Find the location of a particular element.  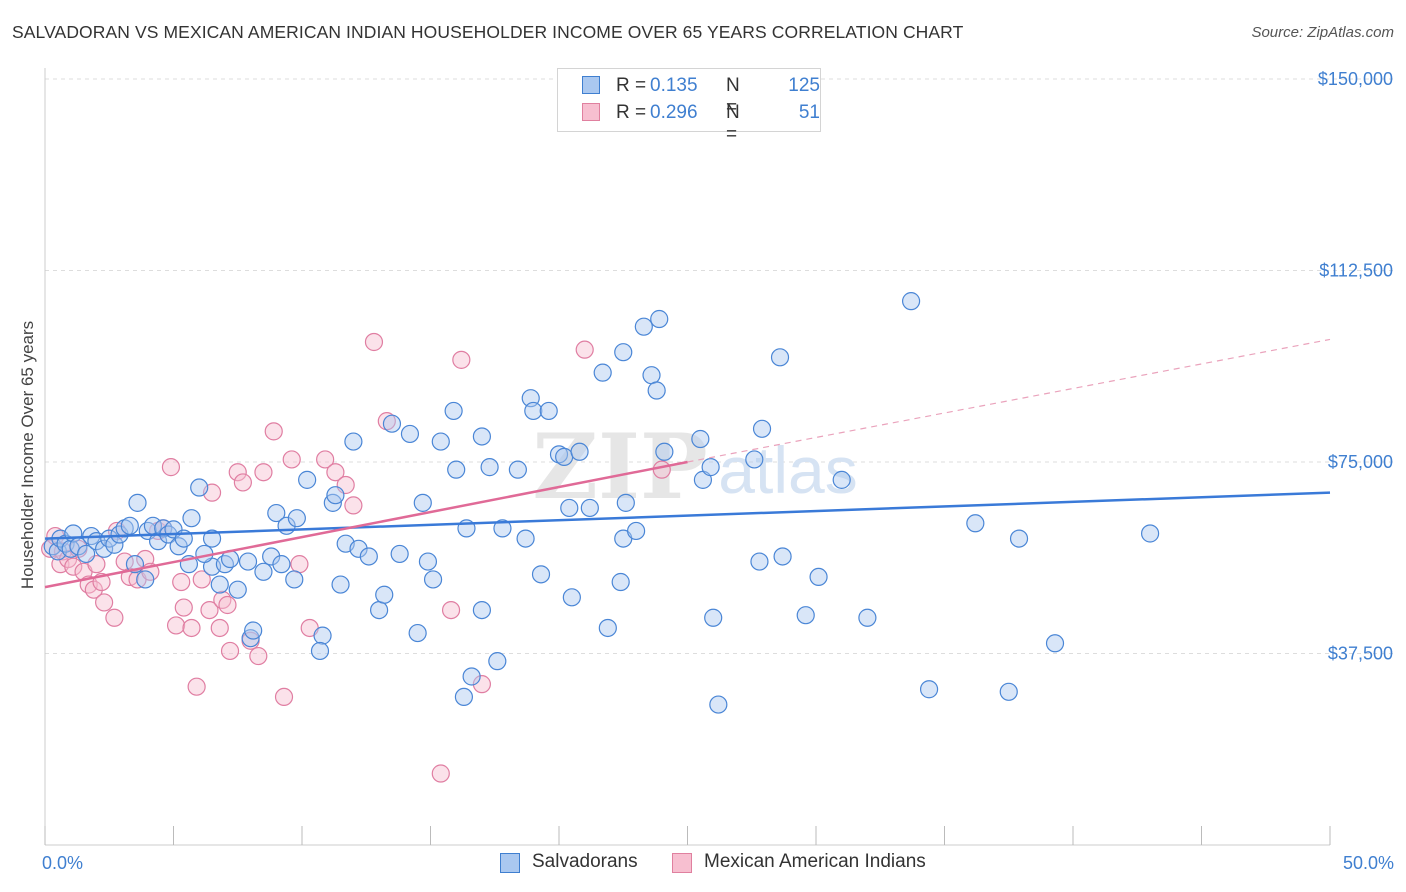

legend-n-label: N = is located at coordinates (733, 123).